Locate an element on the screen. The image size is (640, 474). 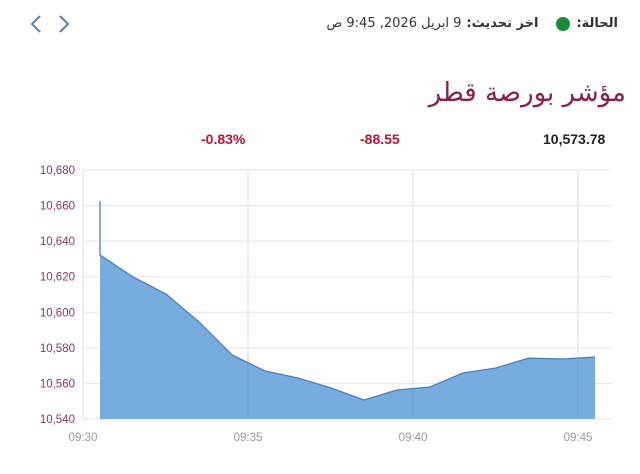
status-bar: الحالة: اخر تحديث: 9 ابريل 2026, 9:45 ص is located at coordinates (472, 23).